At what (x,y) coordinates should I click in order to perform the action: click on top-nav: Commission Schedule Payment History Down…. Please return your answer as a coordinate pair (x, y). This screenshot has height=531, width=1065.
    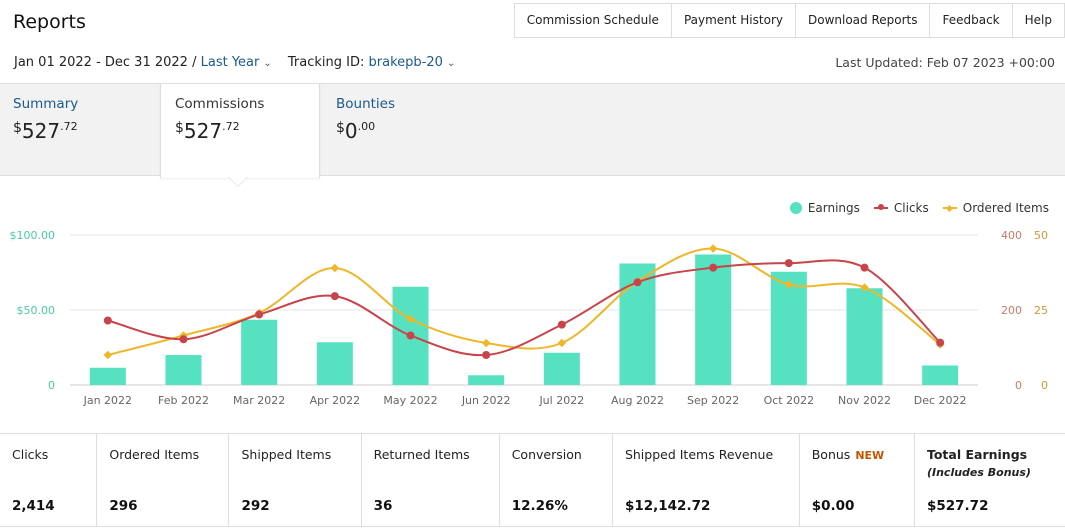
    Looking at the image, I should click on (789, 20).